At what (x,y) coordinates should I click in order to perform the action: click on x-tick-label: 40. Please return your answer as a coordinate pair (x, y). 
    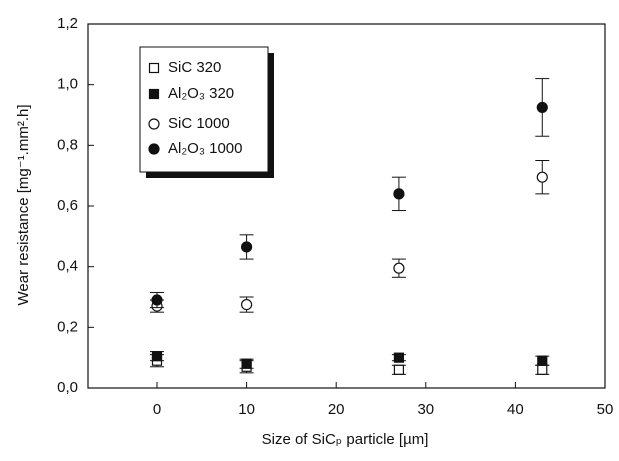
    Looking at the image, I should click on (515, 409).